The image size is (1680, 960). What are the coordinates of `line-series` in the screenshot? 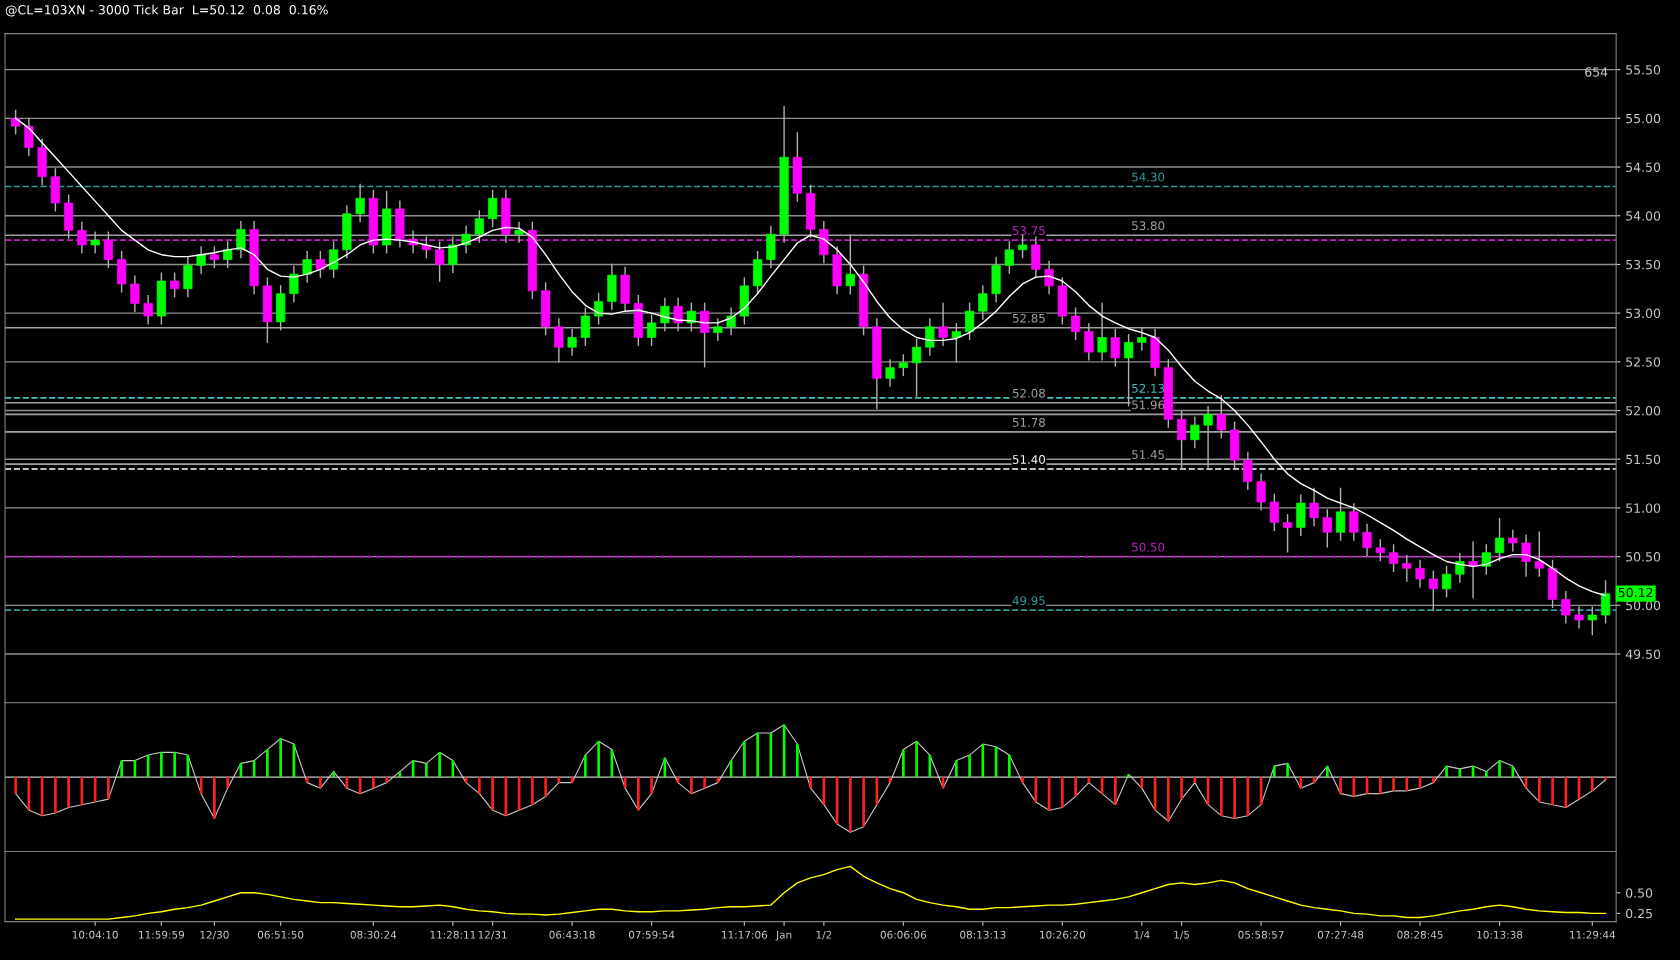 It's located at (810, 892).